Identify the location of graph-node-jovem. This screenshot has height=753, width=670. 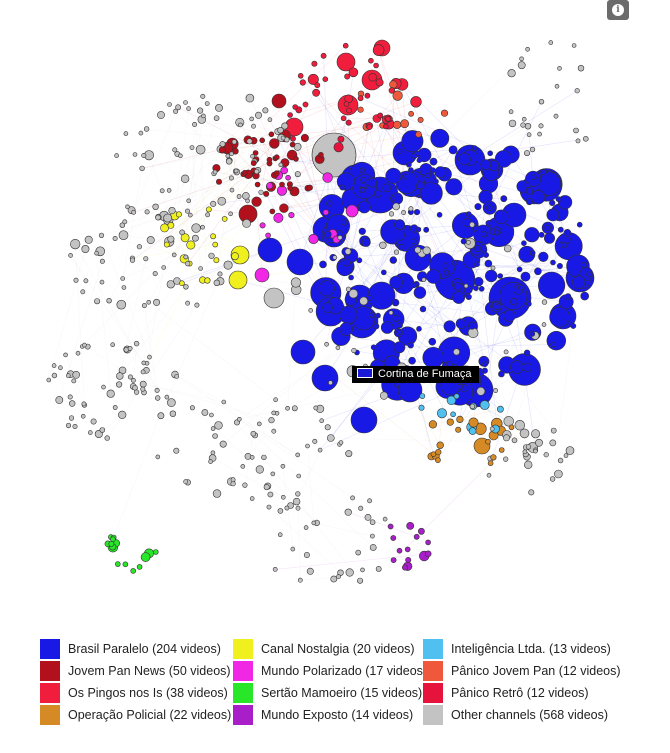
(222, 150).